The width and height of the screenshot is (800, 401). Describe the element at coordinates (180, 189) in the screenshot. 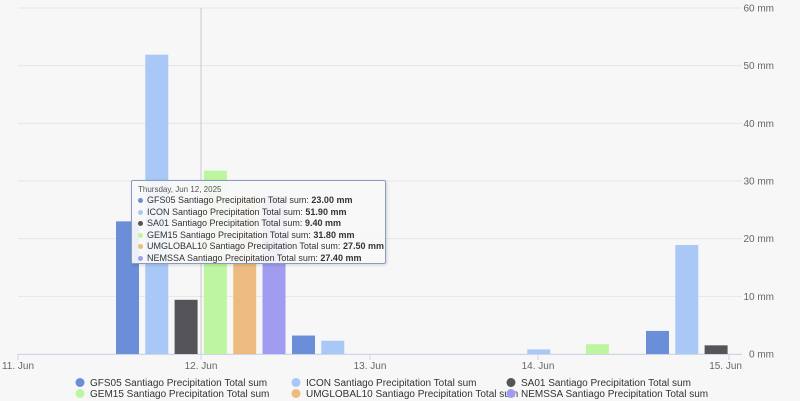

I see `tooltip-date: Thursday, Jun 12, 2025` at that location.